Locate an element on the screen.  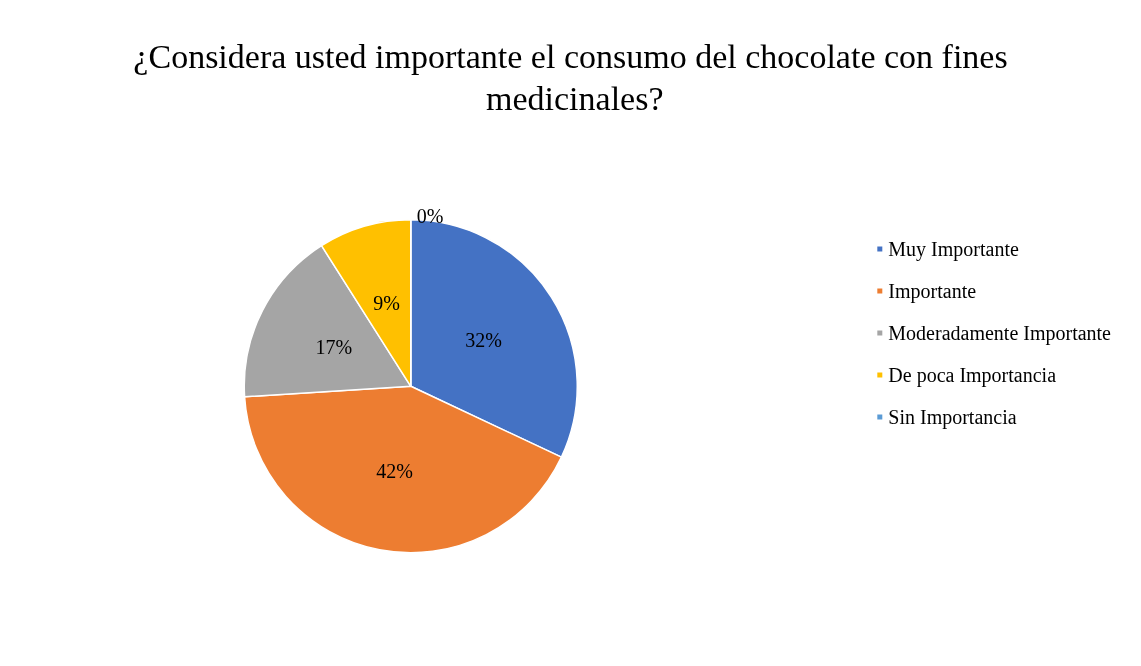
data-label: 17% is located at coordinates (334, 347).